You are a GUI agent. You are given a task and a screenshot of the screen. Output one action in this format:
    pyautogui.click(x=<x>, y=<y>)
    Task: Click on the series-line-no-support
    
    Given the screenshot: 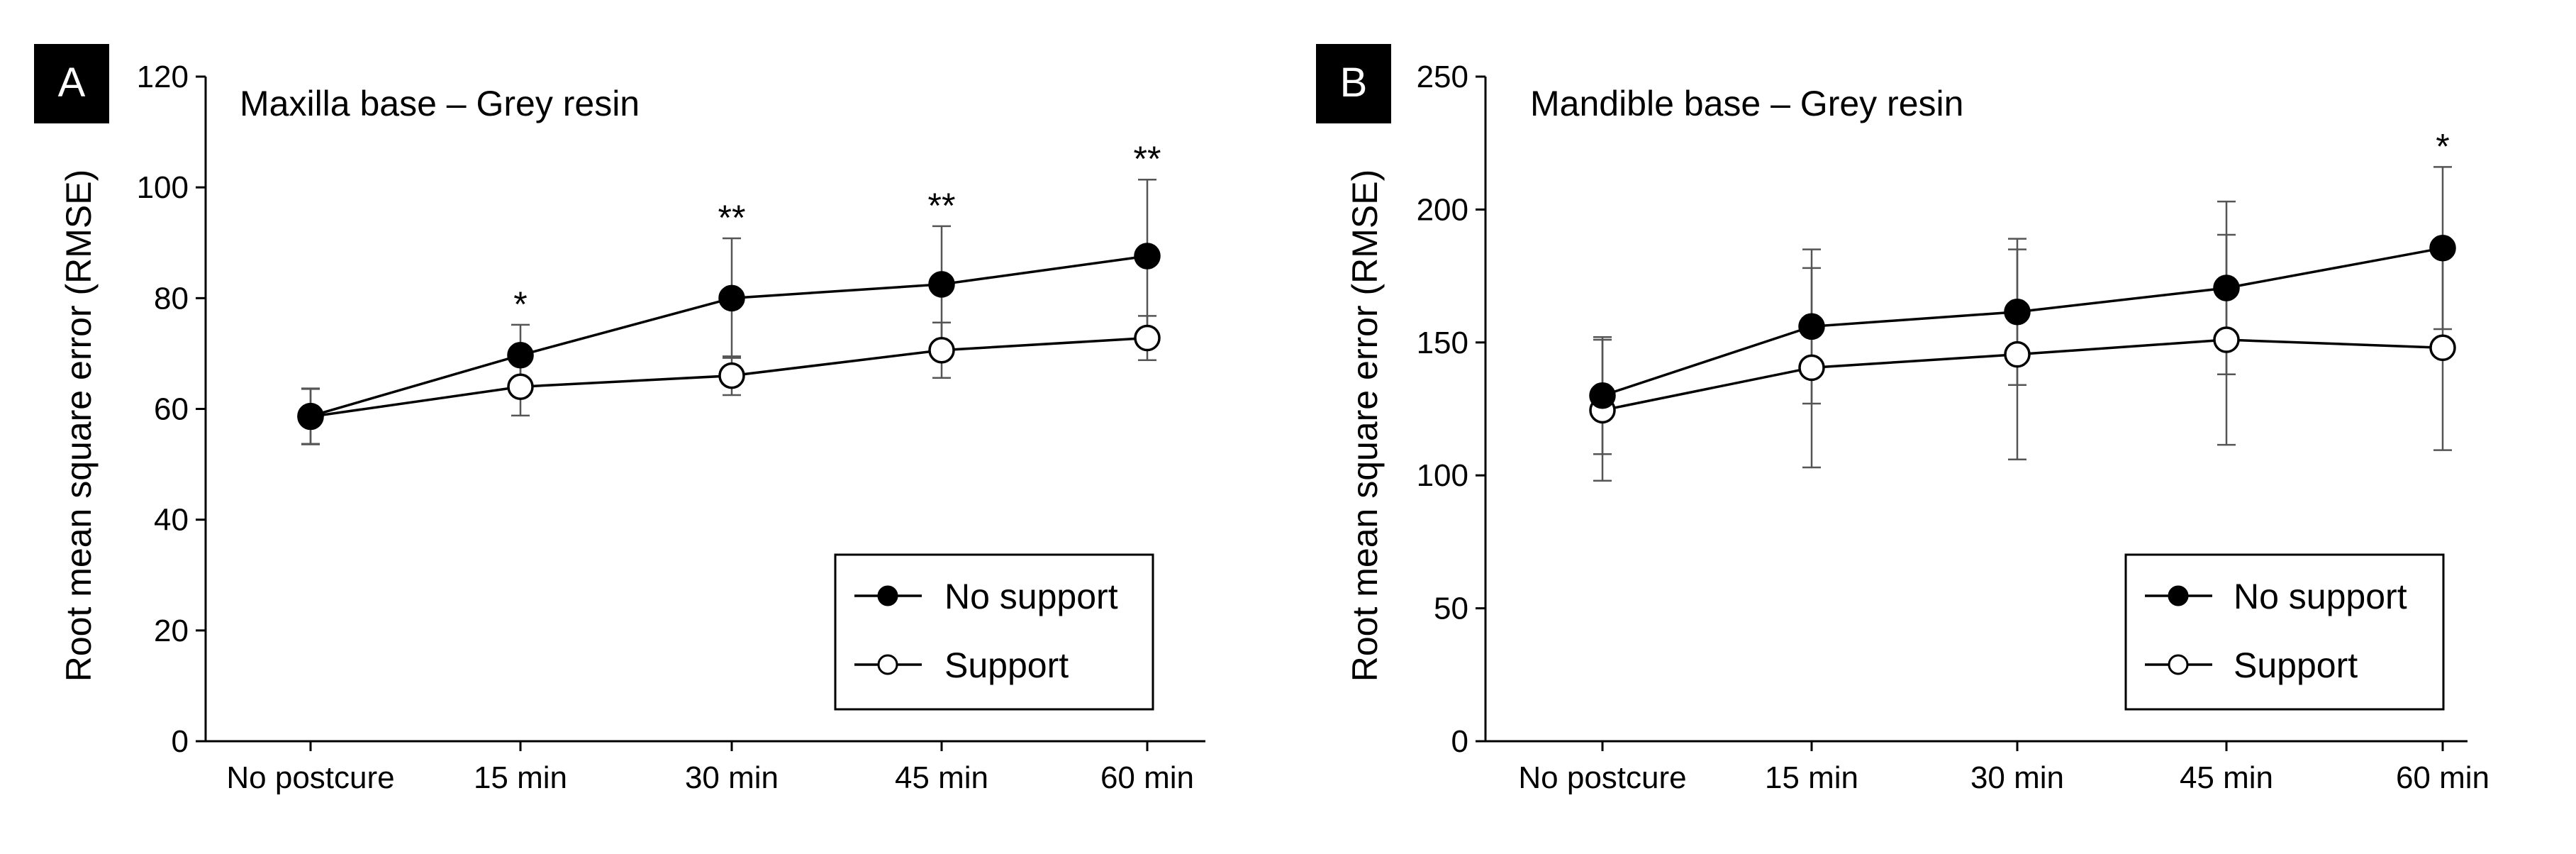 What is the action you would take?
    pyautogui.click(x=729, y=336)
    